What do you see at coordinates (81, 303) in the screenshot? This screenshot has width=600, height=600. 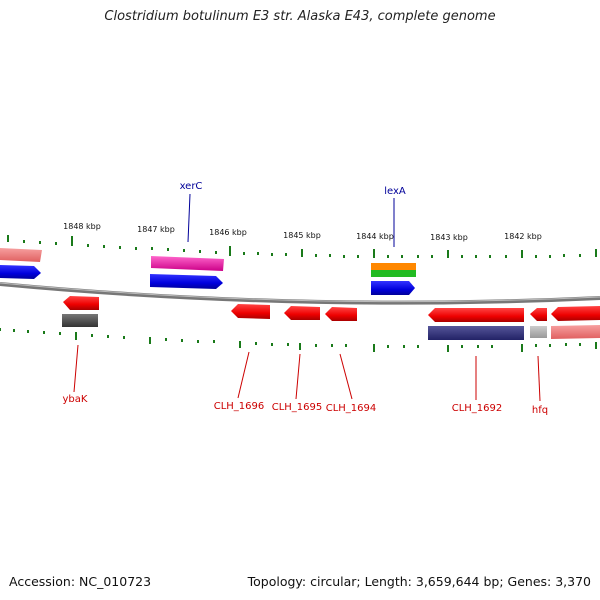 I see `gene-arrow-ybaK` at bounding box center [81, 303].